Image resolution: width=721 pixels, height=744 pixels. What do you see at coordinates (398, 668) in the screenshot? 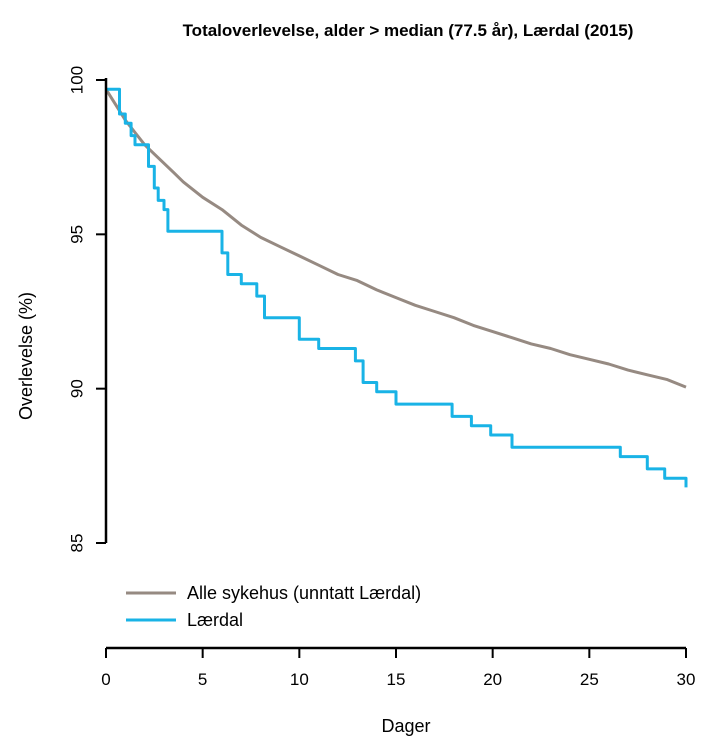
I see `x-axis: 0 5 10 15 20 25 30` at bounding box center [398, 668].